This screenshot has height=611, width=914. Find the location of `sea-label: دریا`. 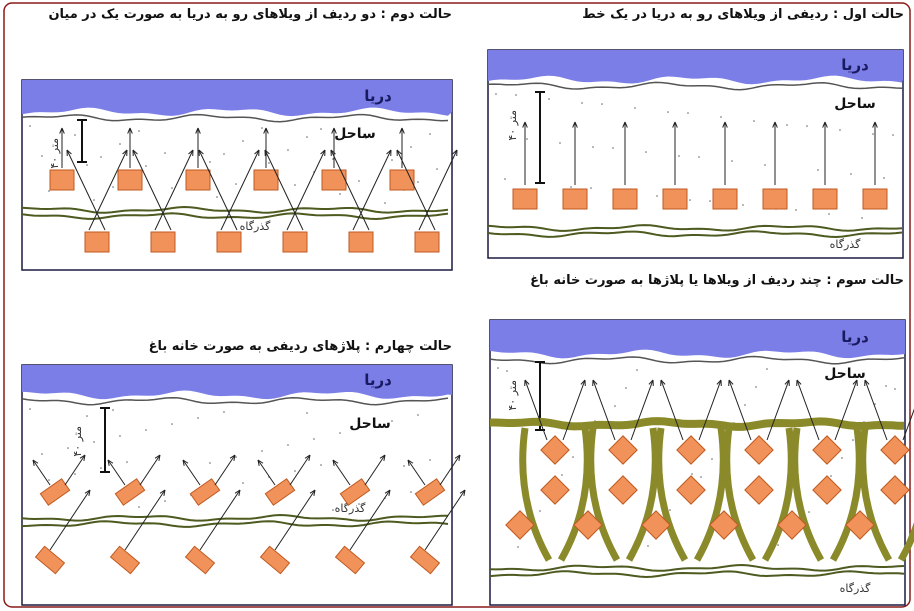

sea-label: دریا is located at coordinates (855, 337).